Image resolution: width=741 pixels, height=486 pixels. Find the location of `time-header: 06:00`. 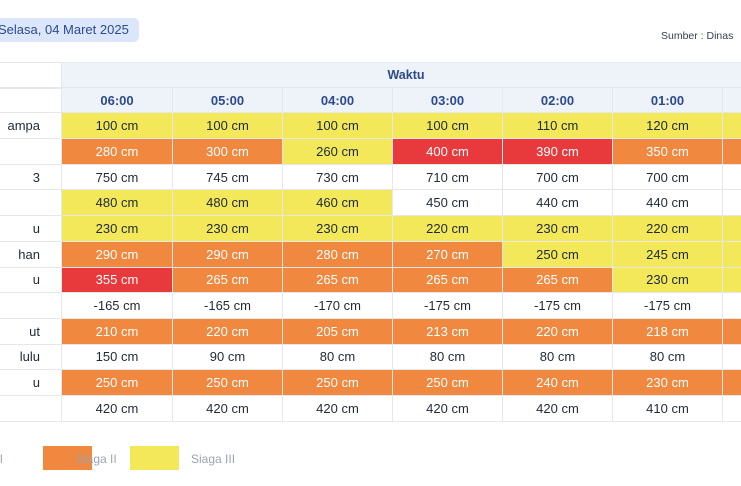

time-header: 06:00 is located at coordinates (117, 100).